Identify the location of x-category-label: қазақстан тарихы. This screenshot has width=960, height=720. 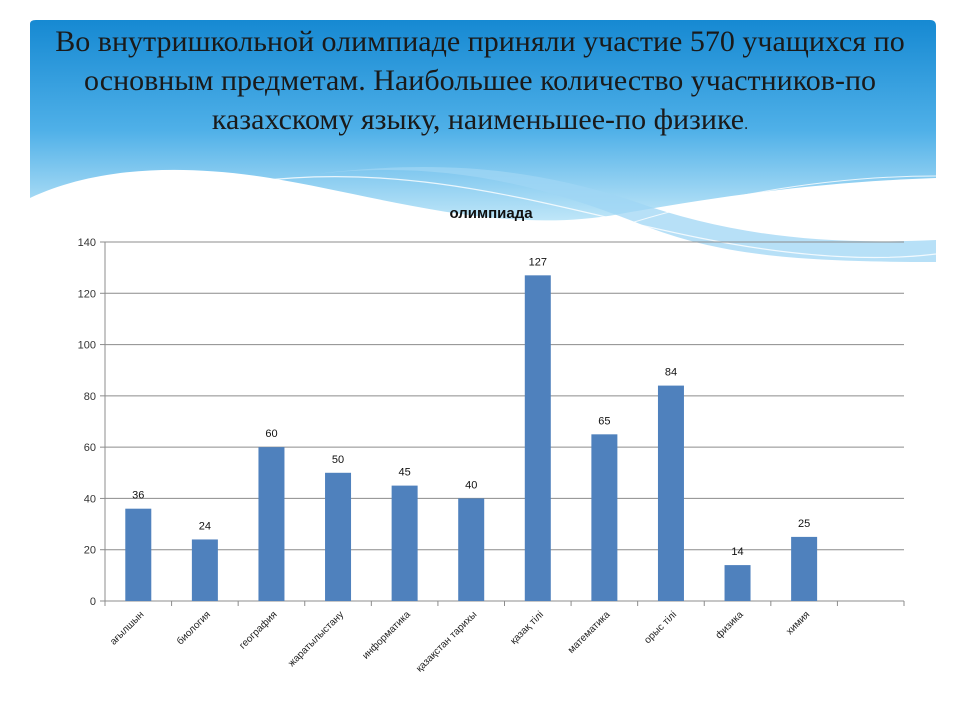
(446, 641).